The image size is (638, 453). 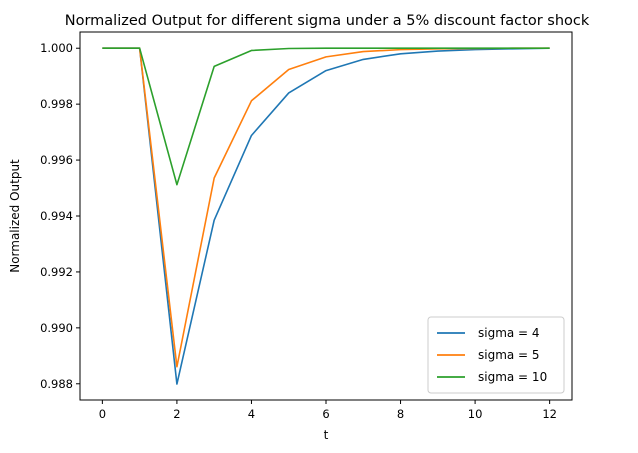 What do you see at coordinates (475, 414) in the screenshot?
I see `x-tick-label: 10` at bounding box center [475, 414].